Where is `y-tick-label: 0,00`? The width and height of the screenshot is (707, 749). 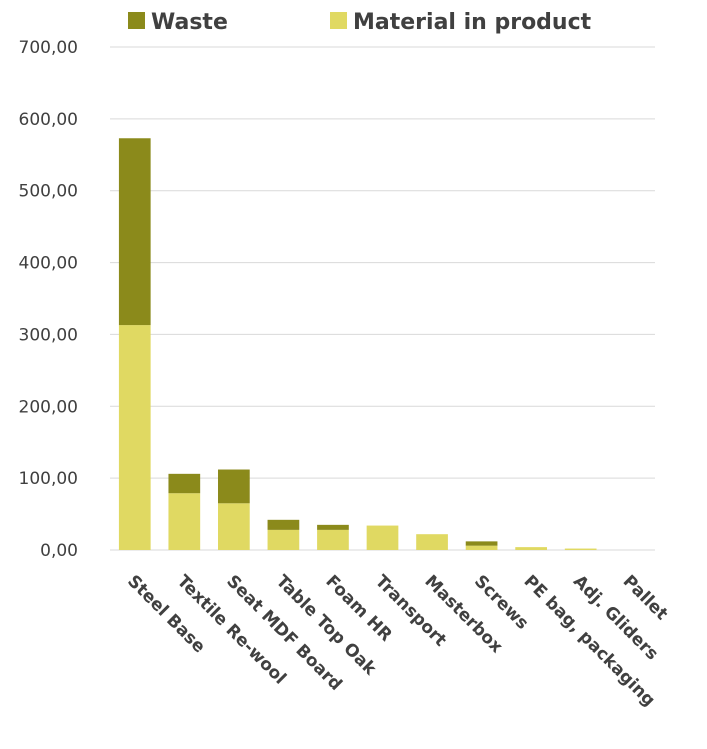
y-tick-label: 0,00 is located at coordinates (59, 551).